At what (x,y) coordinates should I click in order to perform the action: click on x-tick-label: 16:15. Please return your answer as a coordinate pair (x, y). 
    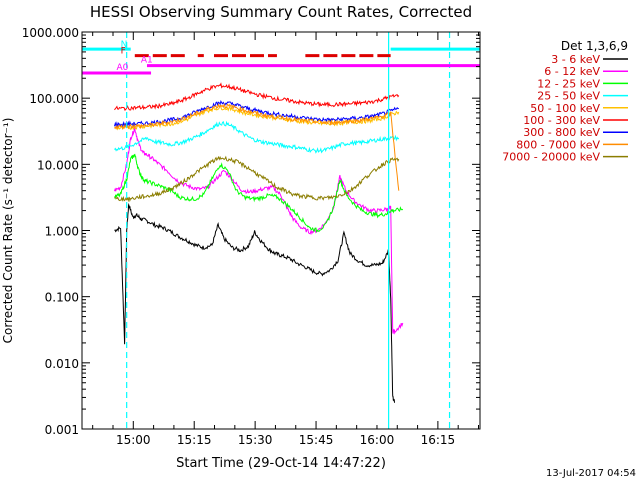
    Looking at the image, I should click on (438, 440).